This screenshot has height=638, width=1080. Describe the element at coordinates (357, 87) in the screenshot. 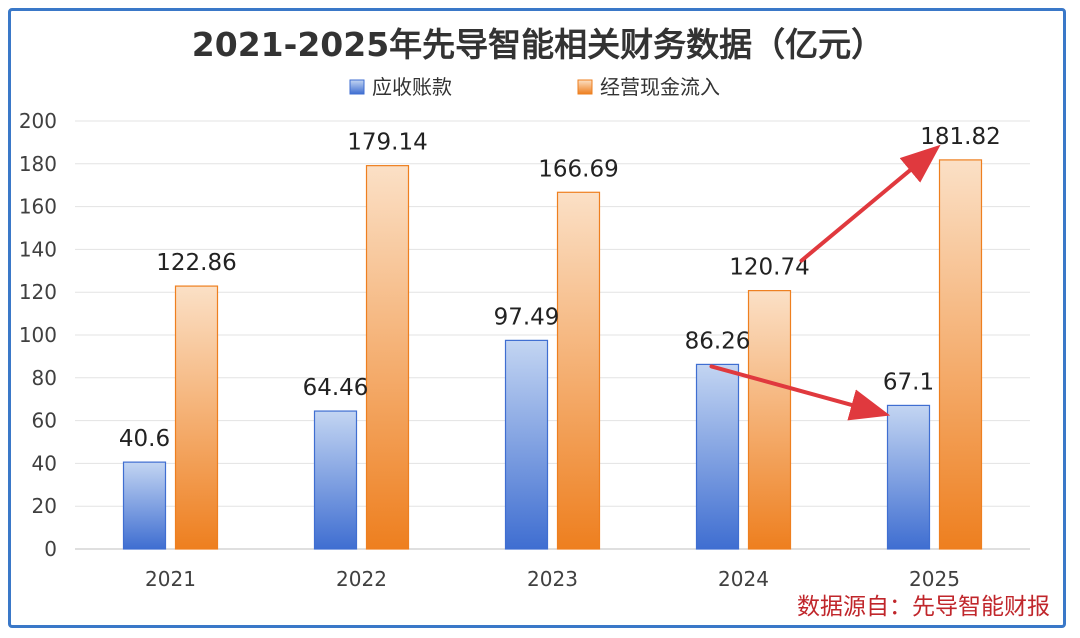

I see `legend-swatch-receivables` at that location.